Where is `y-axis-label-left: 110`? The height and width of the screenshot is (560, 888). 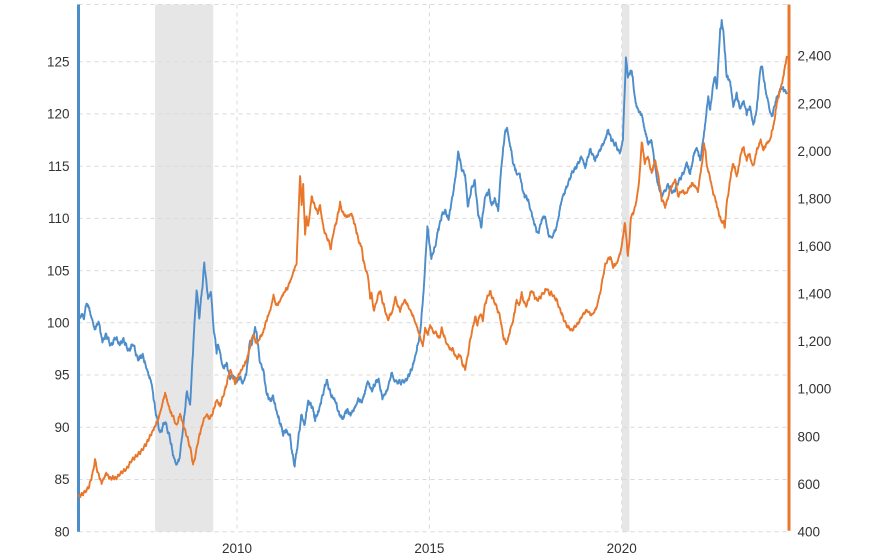 y-axis-label-left: 110 is located at coordinates (59, 218).